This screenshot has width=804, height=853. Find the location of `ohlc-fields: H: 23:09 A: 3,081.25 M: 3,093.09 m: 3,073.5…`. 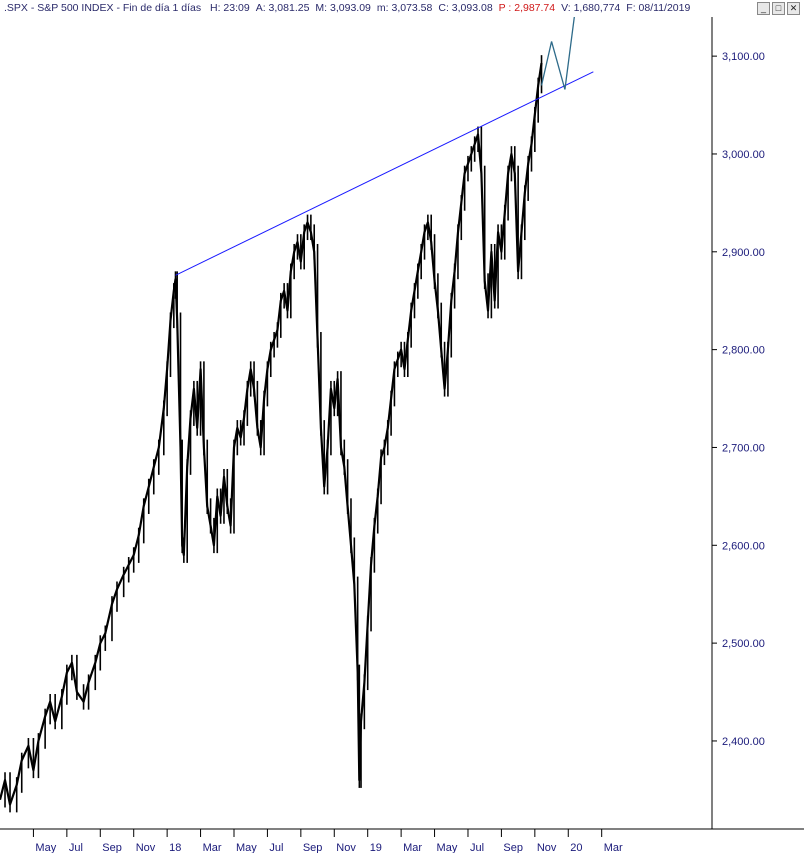

ohlc-fields: H: 23:09 A: 3,081.25 M: 3,093.09 m: 3,073.5… is located at coordinates (453, 8).